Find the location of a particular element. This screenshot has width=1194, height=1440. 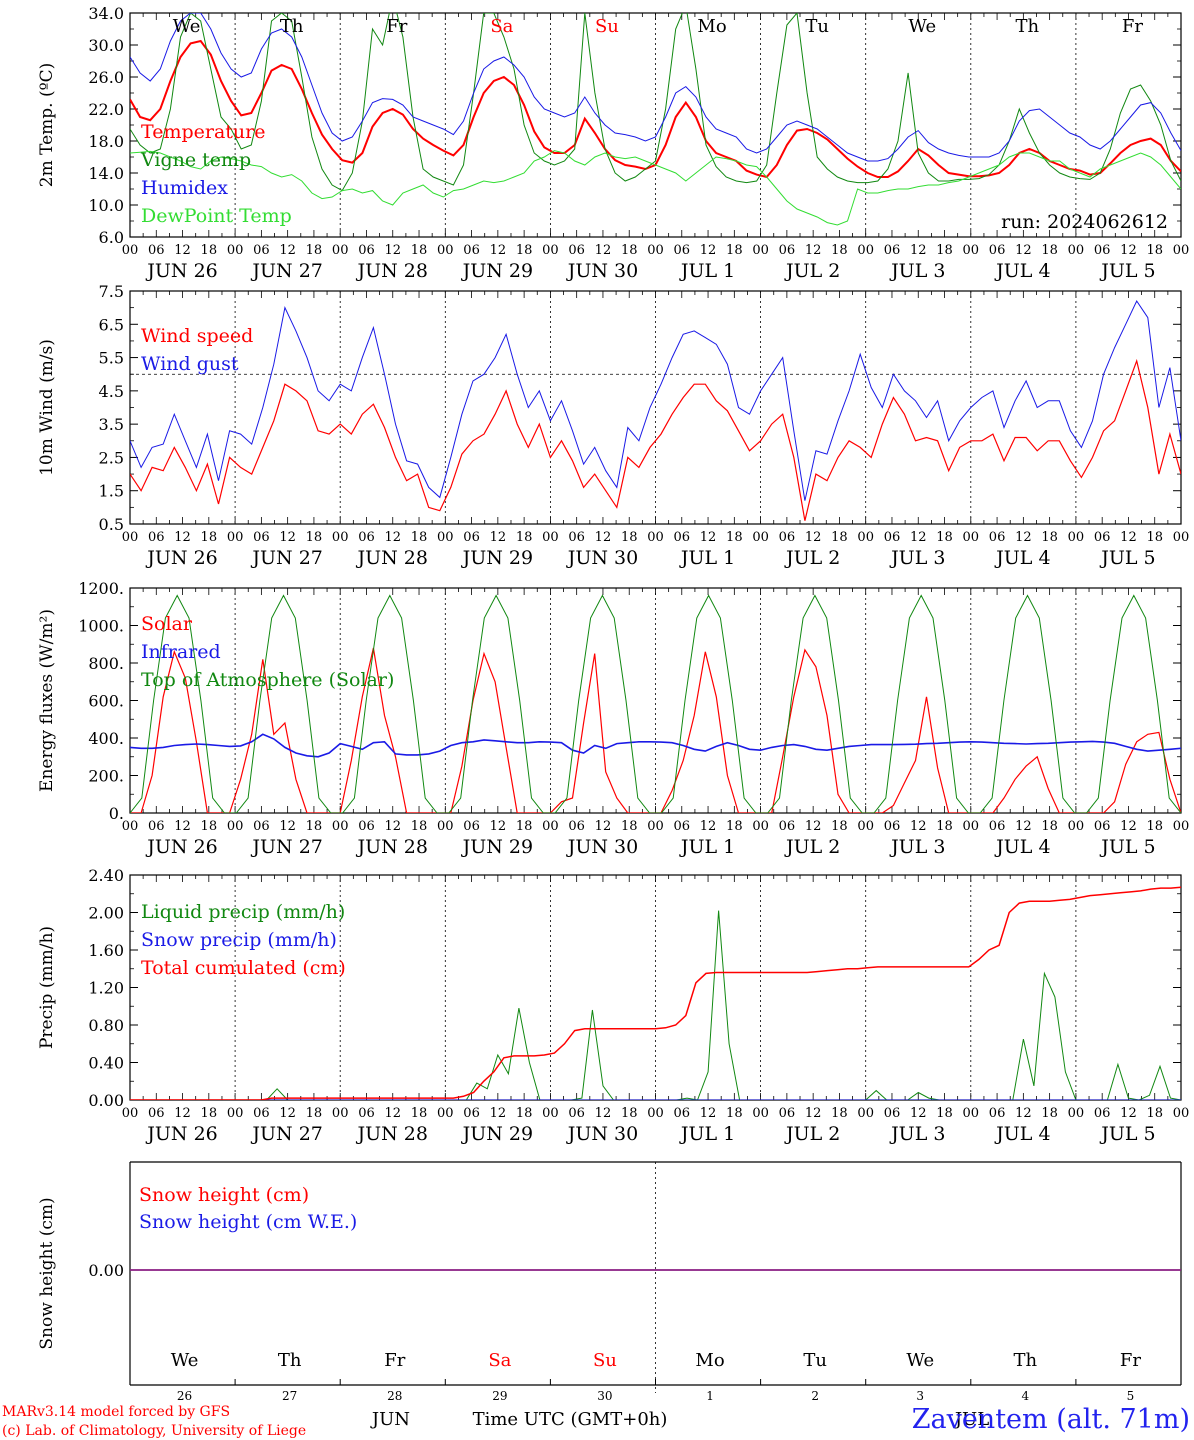

y-tick-label: 10.0 is located at coordinates (106, 205).